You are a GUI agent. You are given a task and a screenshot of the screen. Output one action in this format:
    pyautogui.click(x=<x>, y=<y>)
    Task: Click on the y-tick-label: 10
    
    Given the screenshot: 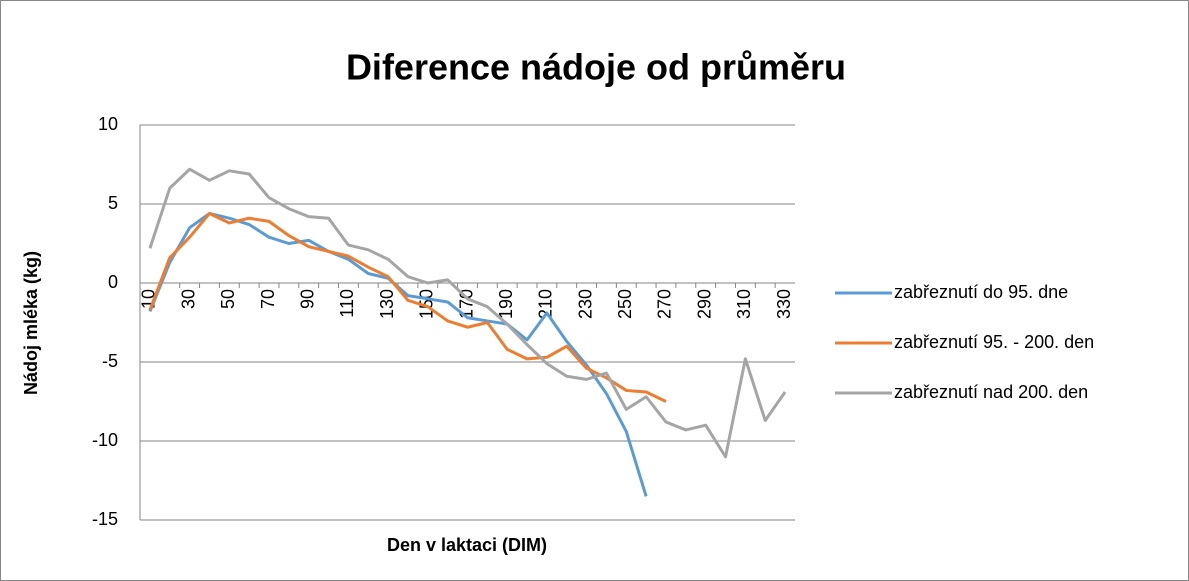 What is the action you would take?
    pyautogui.click(x=108, y=124)
    